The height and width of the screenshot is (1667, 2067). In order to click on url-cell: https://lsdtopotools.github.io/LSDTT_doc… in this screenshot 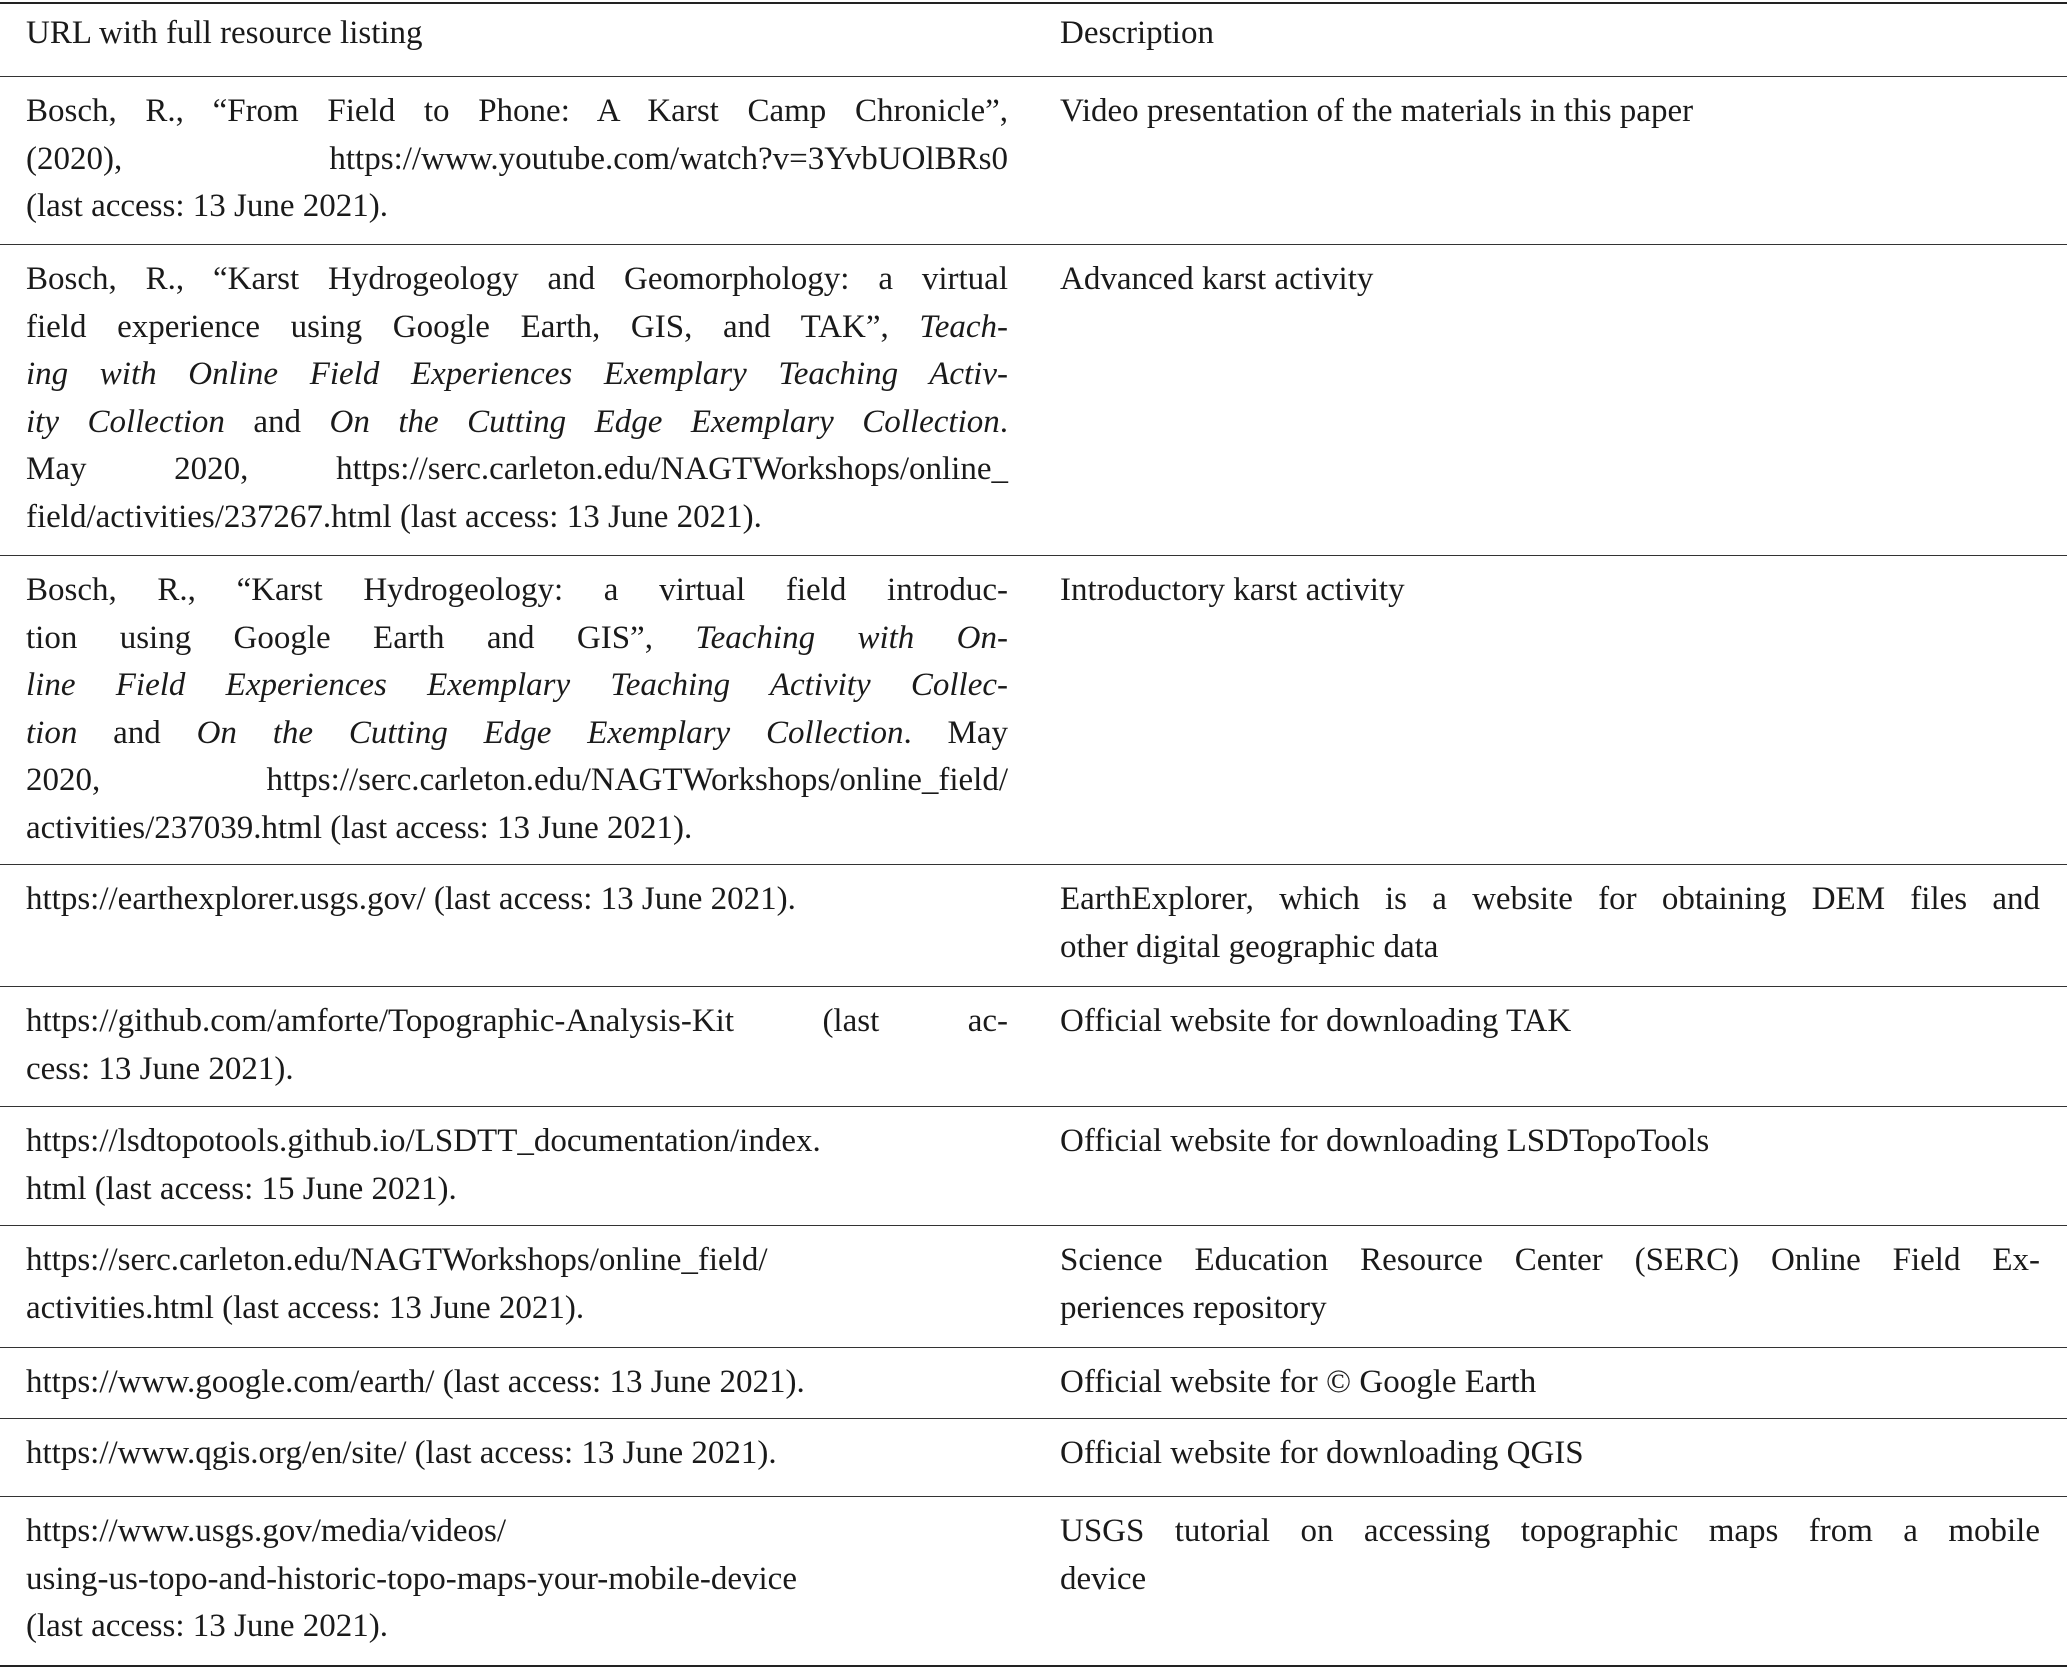, I will do `click(517, 1166)`.